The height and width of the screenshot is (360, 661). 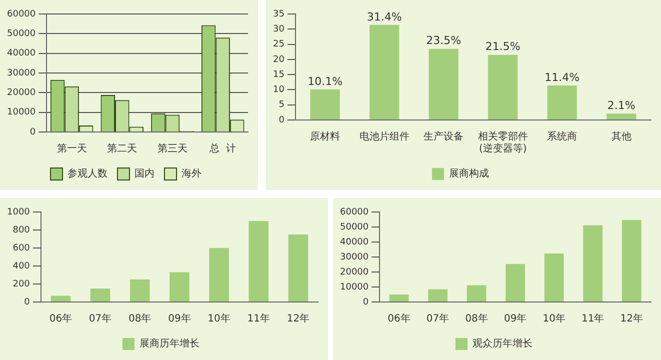 What do you see at coordinates (122, 148) in the screenshot?
I see `x-tick-label: 第二天` at bounding box center [122, 148].